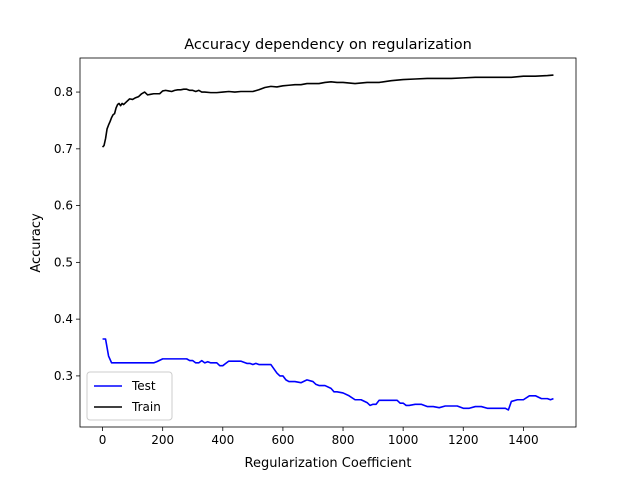  I want to click on chart-title: Accuracy dependency on regularization, so click(328, 45).